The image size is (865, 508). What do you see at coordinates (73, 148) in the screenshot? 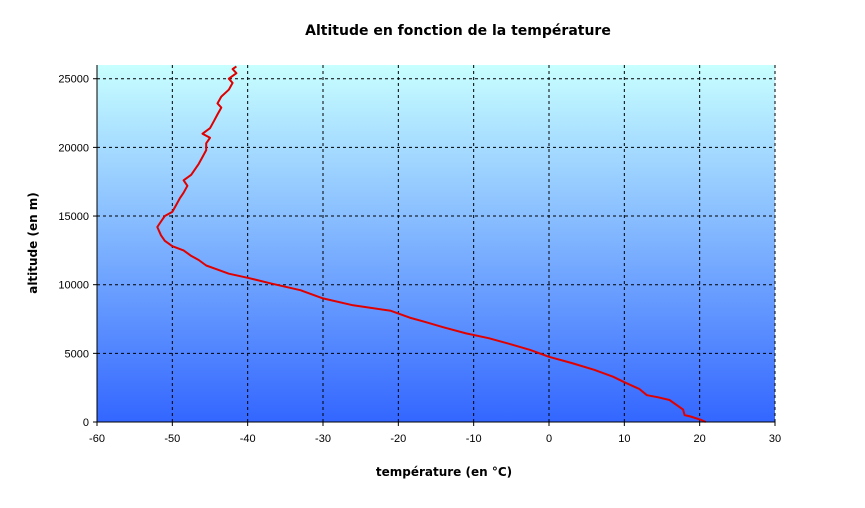
I see `y-tick-label: 20000` at bounding box center [73, 148].